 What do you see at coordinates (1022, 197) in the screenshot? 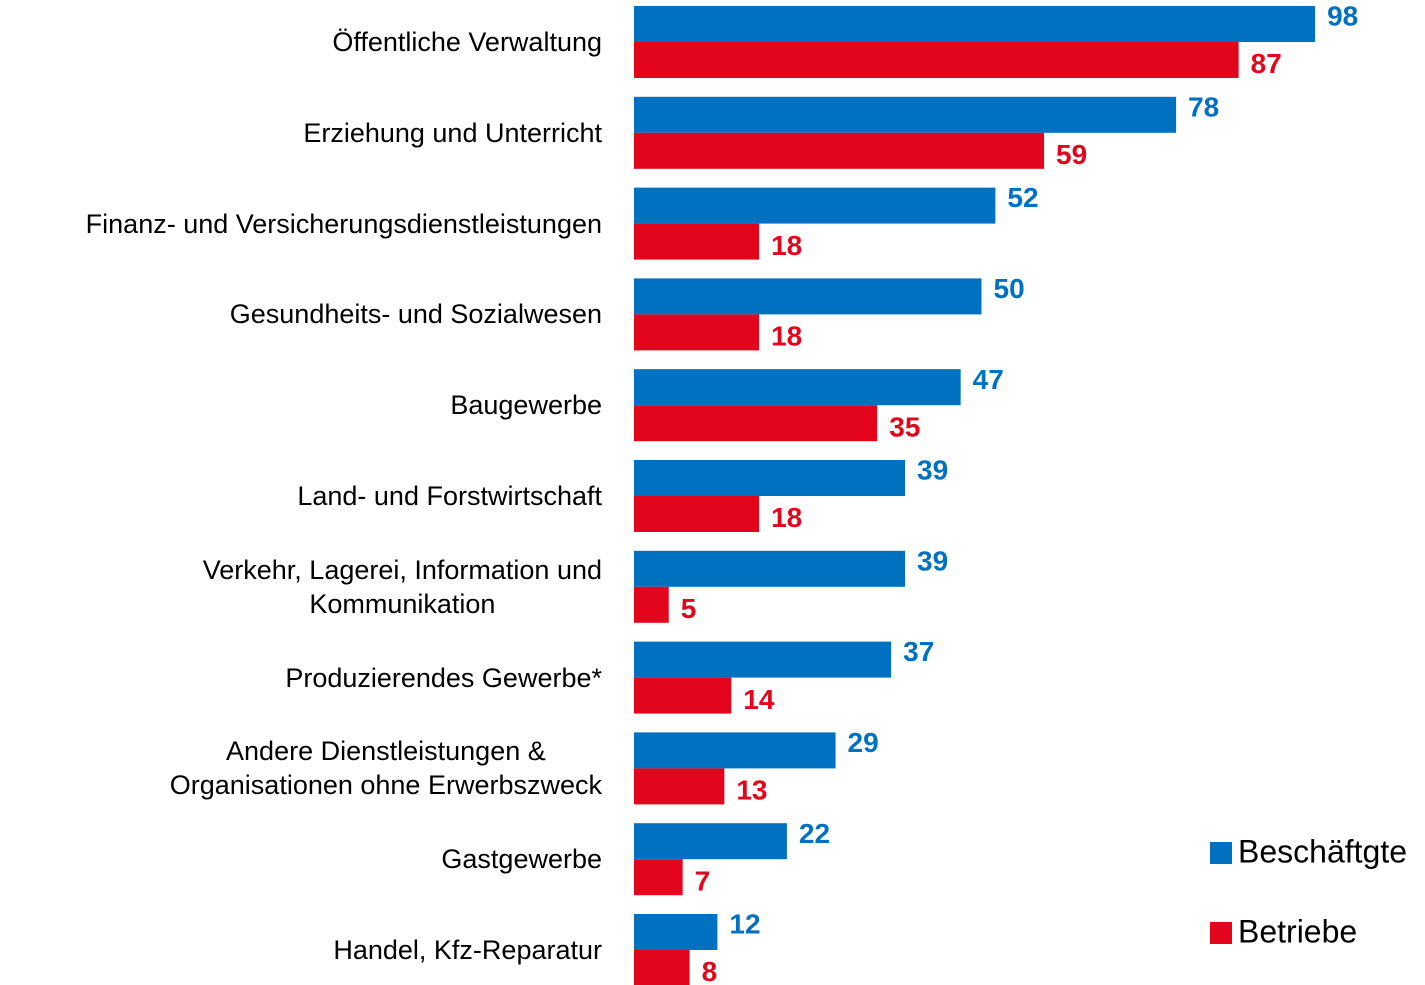
I see `value-label: 52` at bounding box center [1022, 197].